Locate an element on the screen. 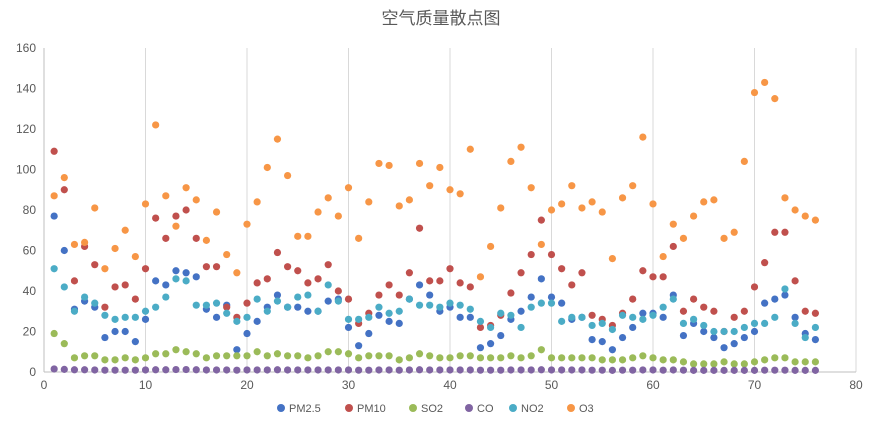  x-tick-label: 10 is located at coordinates (146, 385).